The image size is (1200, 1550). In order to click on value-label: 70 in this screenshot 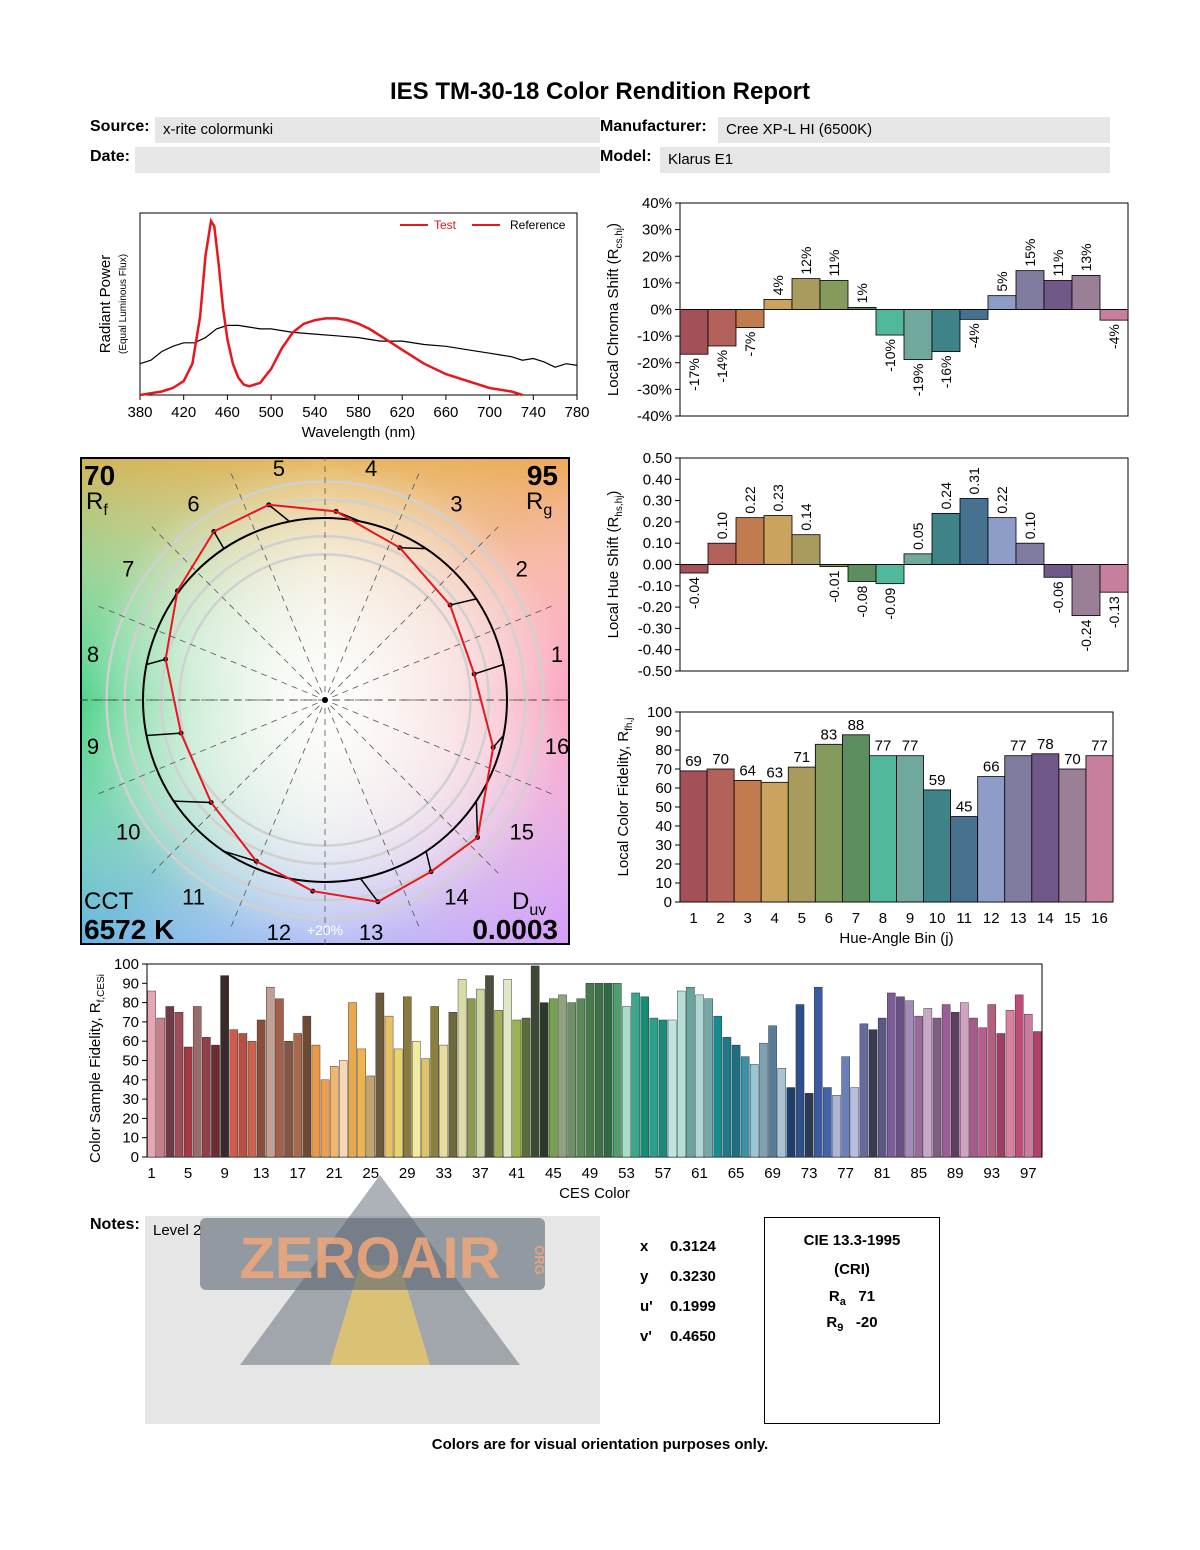, I will do `click(720, 759)`.